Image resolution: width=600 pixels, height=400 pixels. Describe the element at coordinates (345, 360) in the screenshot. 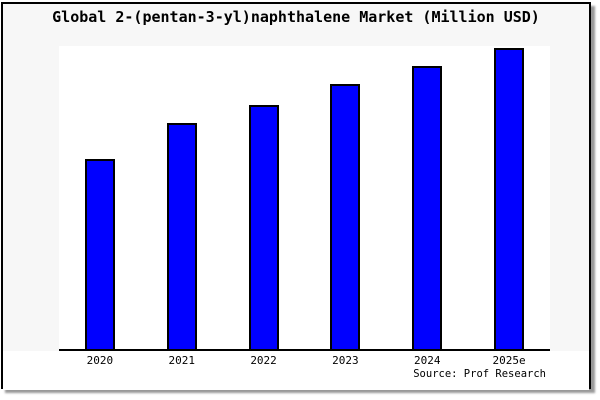

I see `x-tick-label-2023: 2023` at that location.